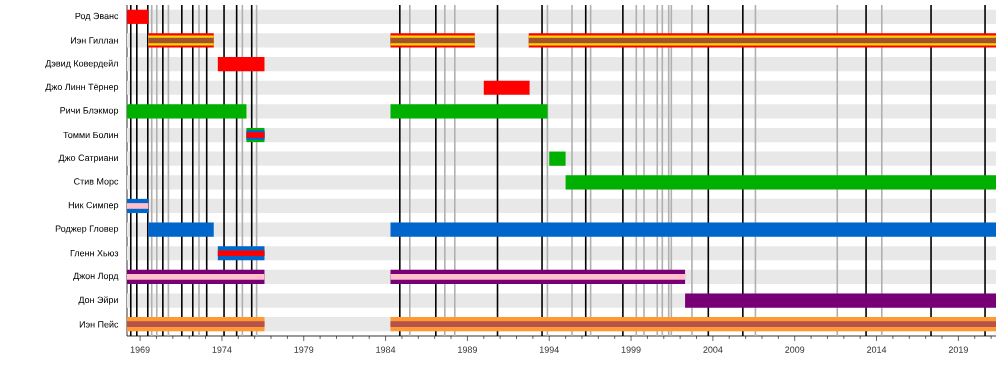 This screenshot has height=366, width=1006. Describe the element at coordinates (87, 229) in the screenshot. I see `y-tick-label: Роджер Гловер` at that location.